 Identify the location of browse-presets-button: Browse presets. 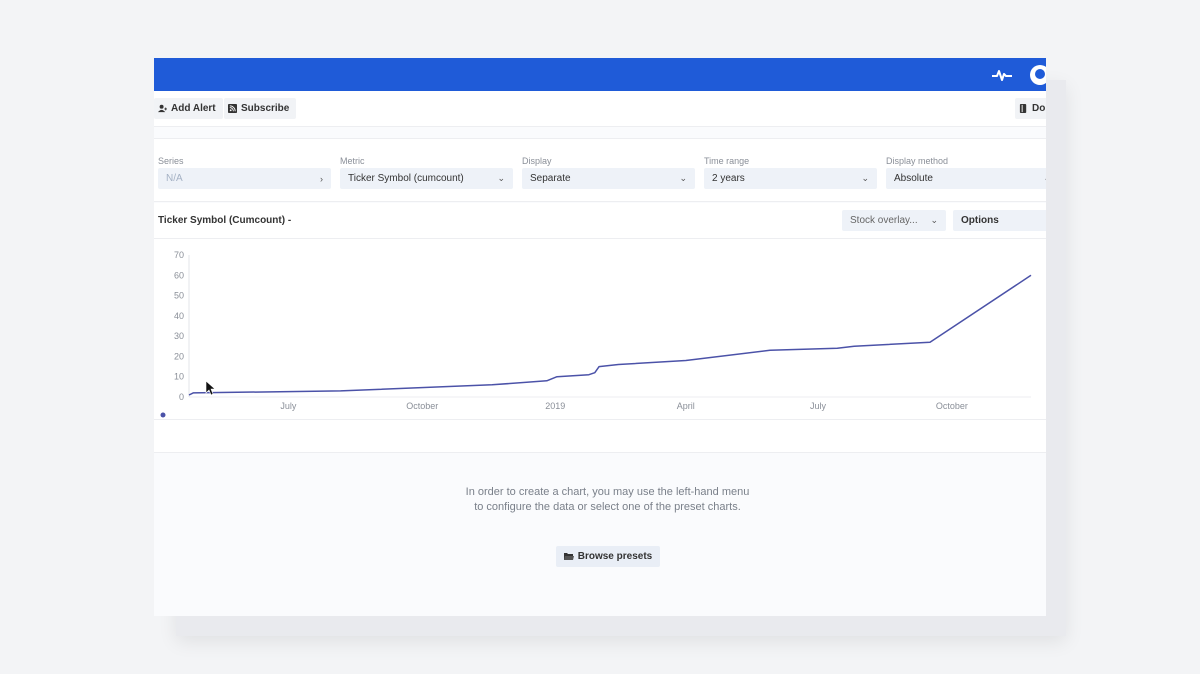
(608, 556).